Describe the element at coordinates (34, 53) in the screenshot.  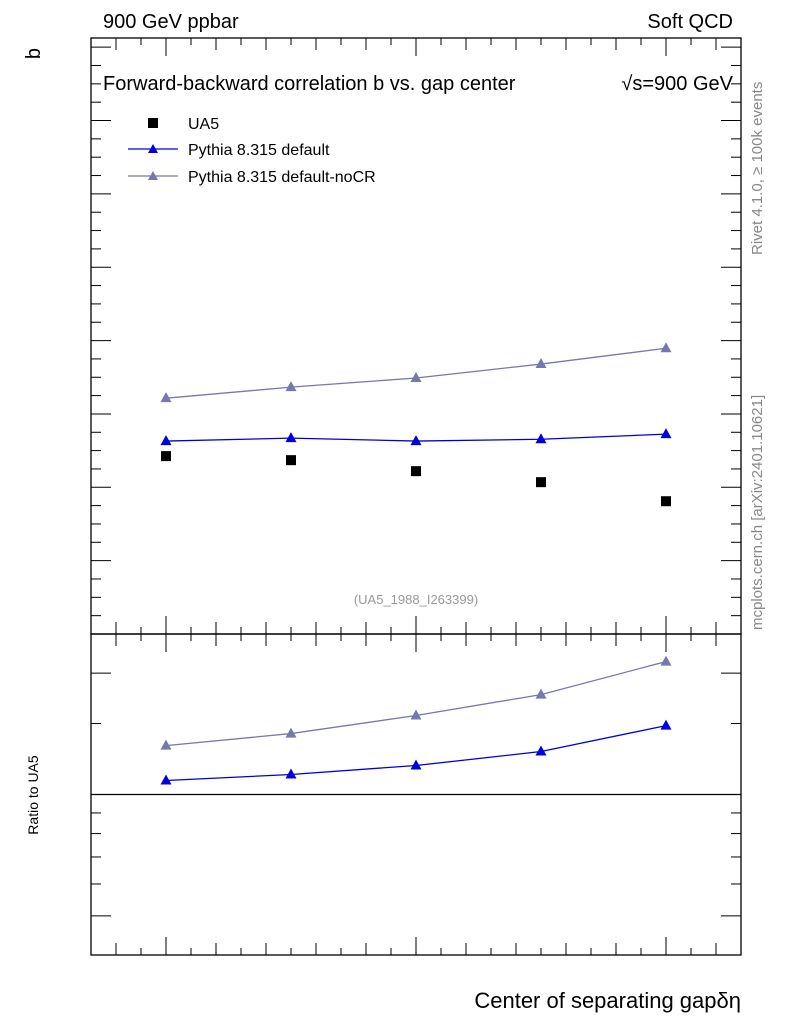
I see `y-axis-label: b` at that location.